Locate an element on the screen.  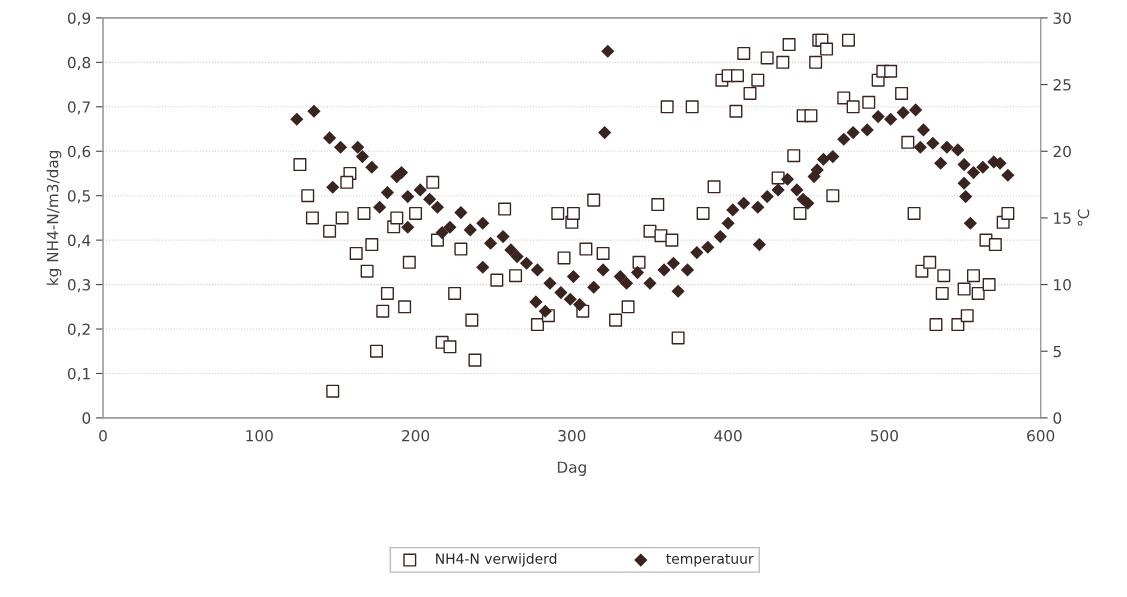
x-tick-label: 200 is located at coordinates (416, 435).